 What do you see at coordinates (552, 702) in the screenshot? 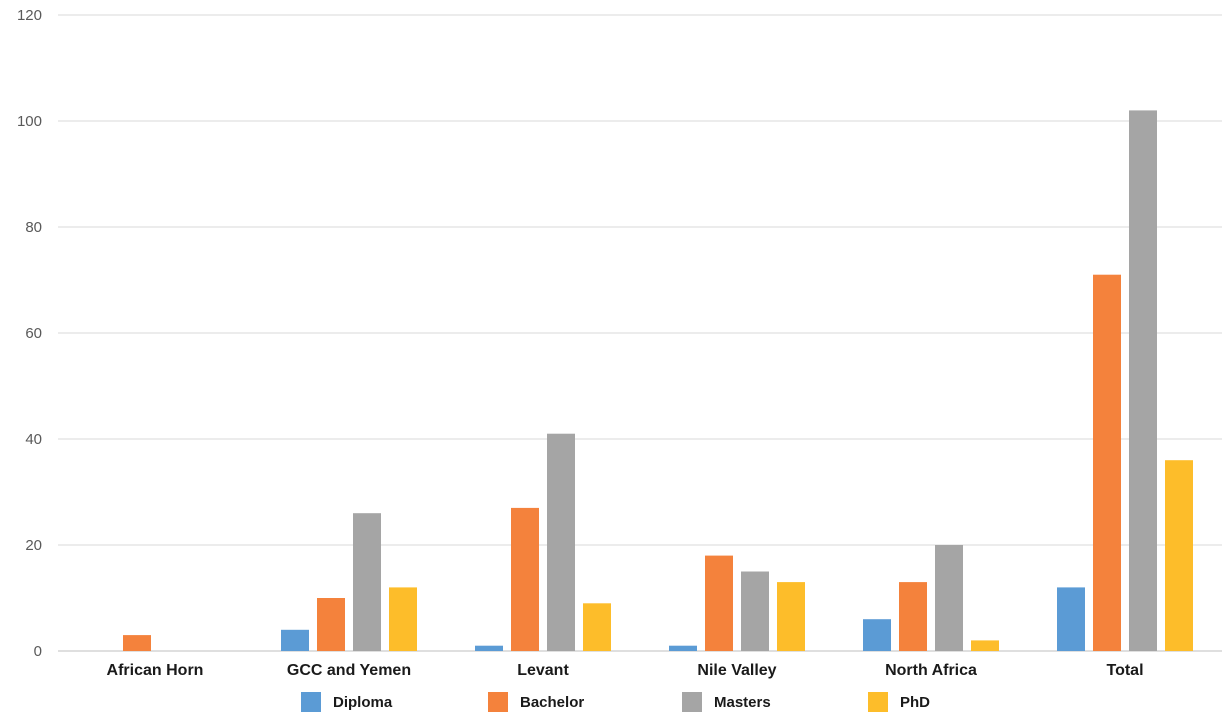
I see `legend-label-bachelor: Bachelor` at bounding box center [552, 702].